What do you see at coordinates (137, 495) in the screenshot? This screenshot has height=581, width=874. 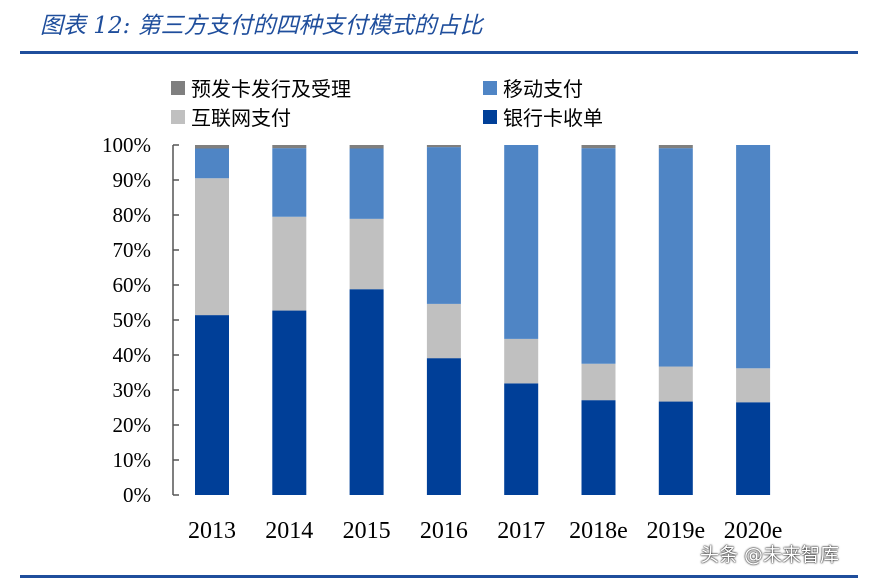 I see `y-tick-label: 0%` at bounding box center [137, 495].